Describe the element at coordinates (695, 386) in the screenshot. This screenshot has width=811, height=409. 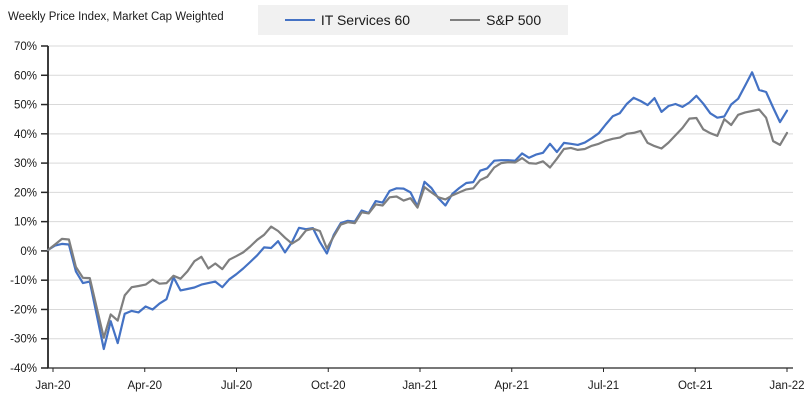
I see `x-axis-tick-label: Oct-21` at that location.